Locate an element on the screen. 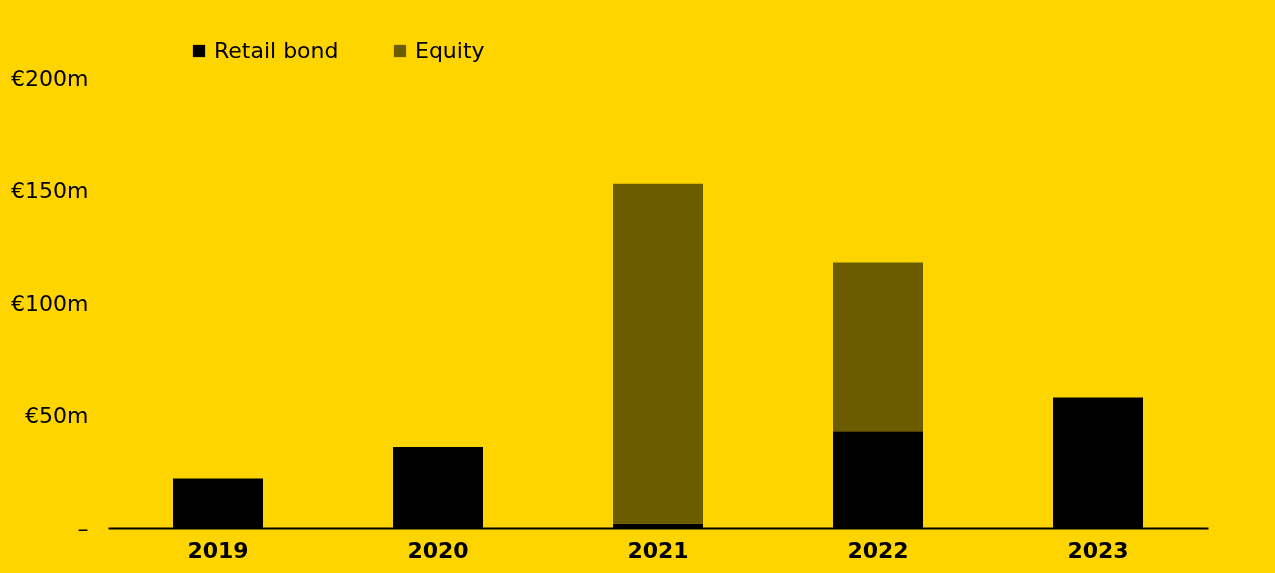 The height and width of the screenshot is (573, 1275). x-tick-label: 2019 is located at coordinates (218, 550).